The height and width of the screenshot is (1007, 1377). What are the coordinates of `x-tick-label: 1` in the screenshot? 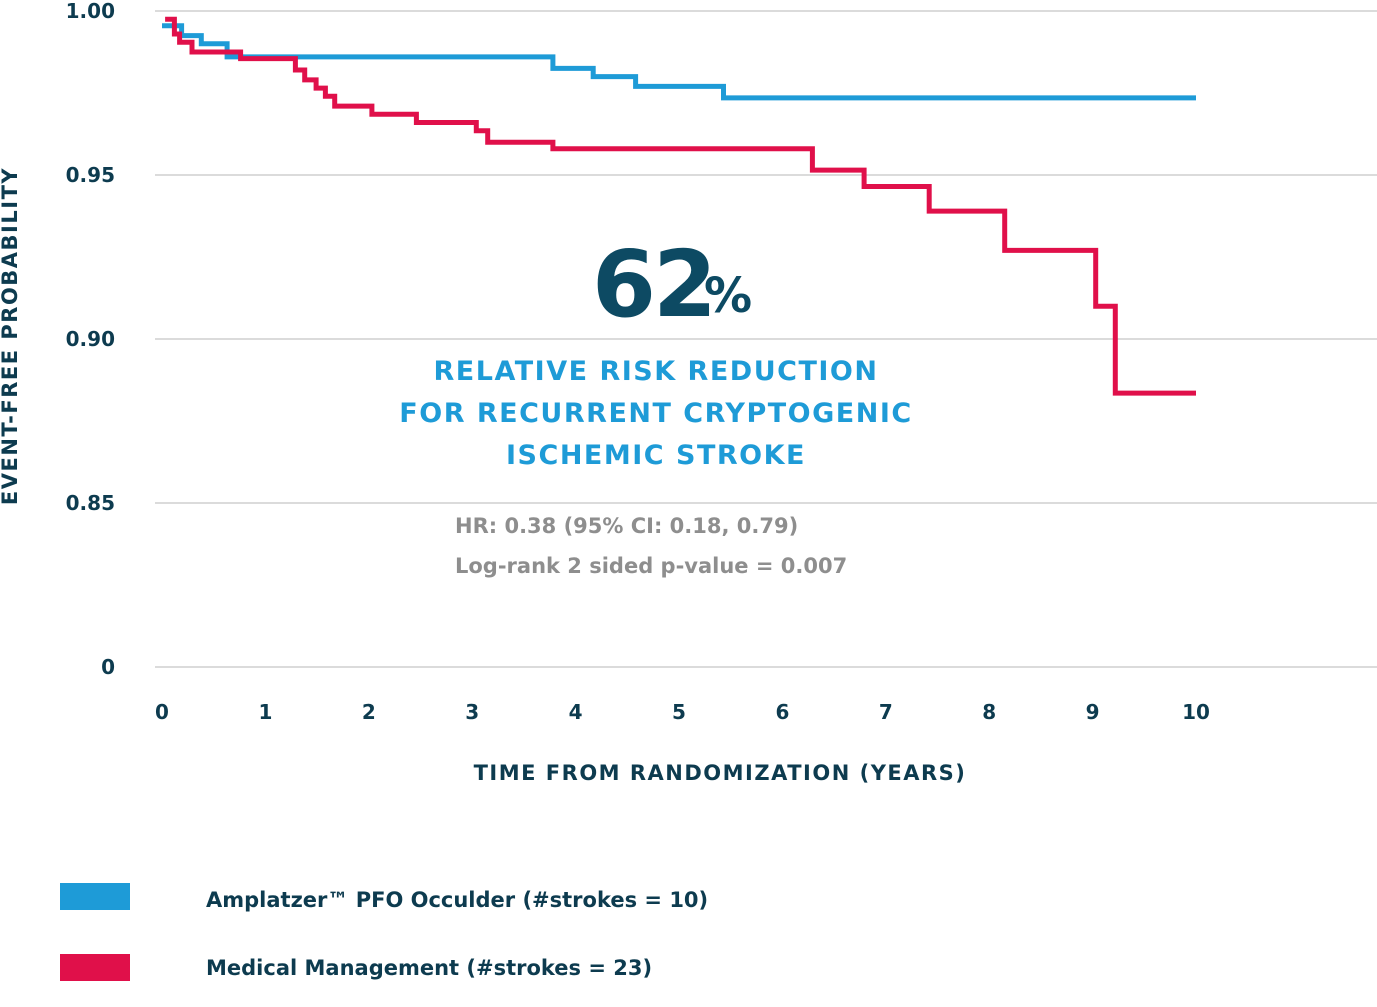 It's located at (265, 712).